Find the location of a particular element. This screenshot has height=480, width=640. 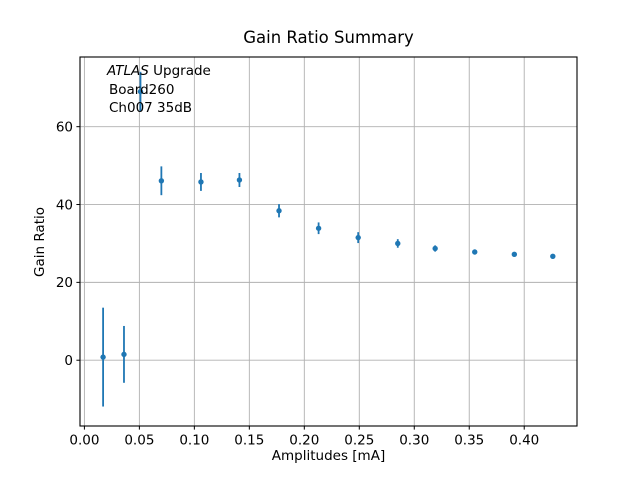

x-tick-label: 0.00 is located at coordinates (84, 441).